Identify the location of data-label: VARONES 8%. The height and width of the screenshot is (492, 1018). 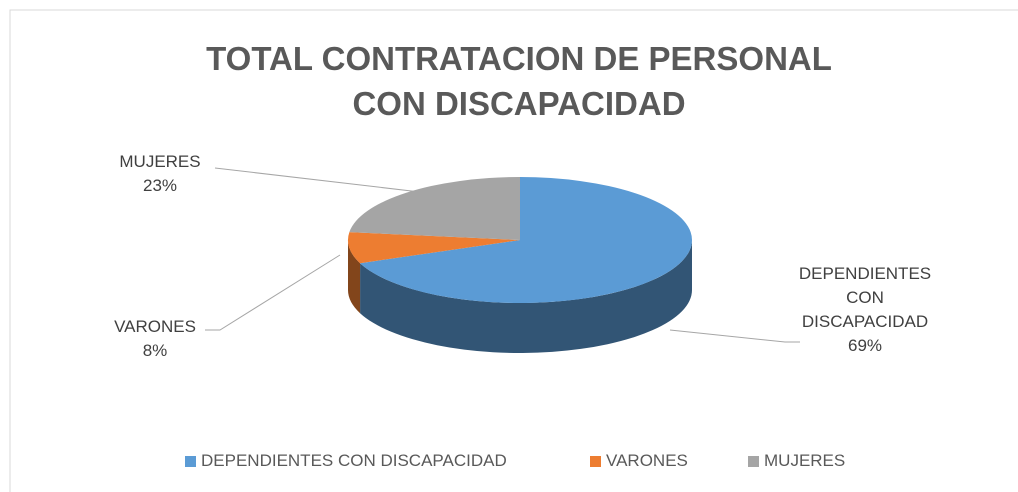
(155, 339).